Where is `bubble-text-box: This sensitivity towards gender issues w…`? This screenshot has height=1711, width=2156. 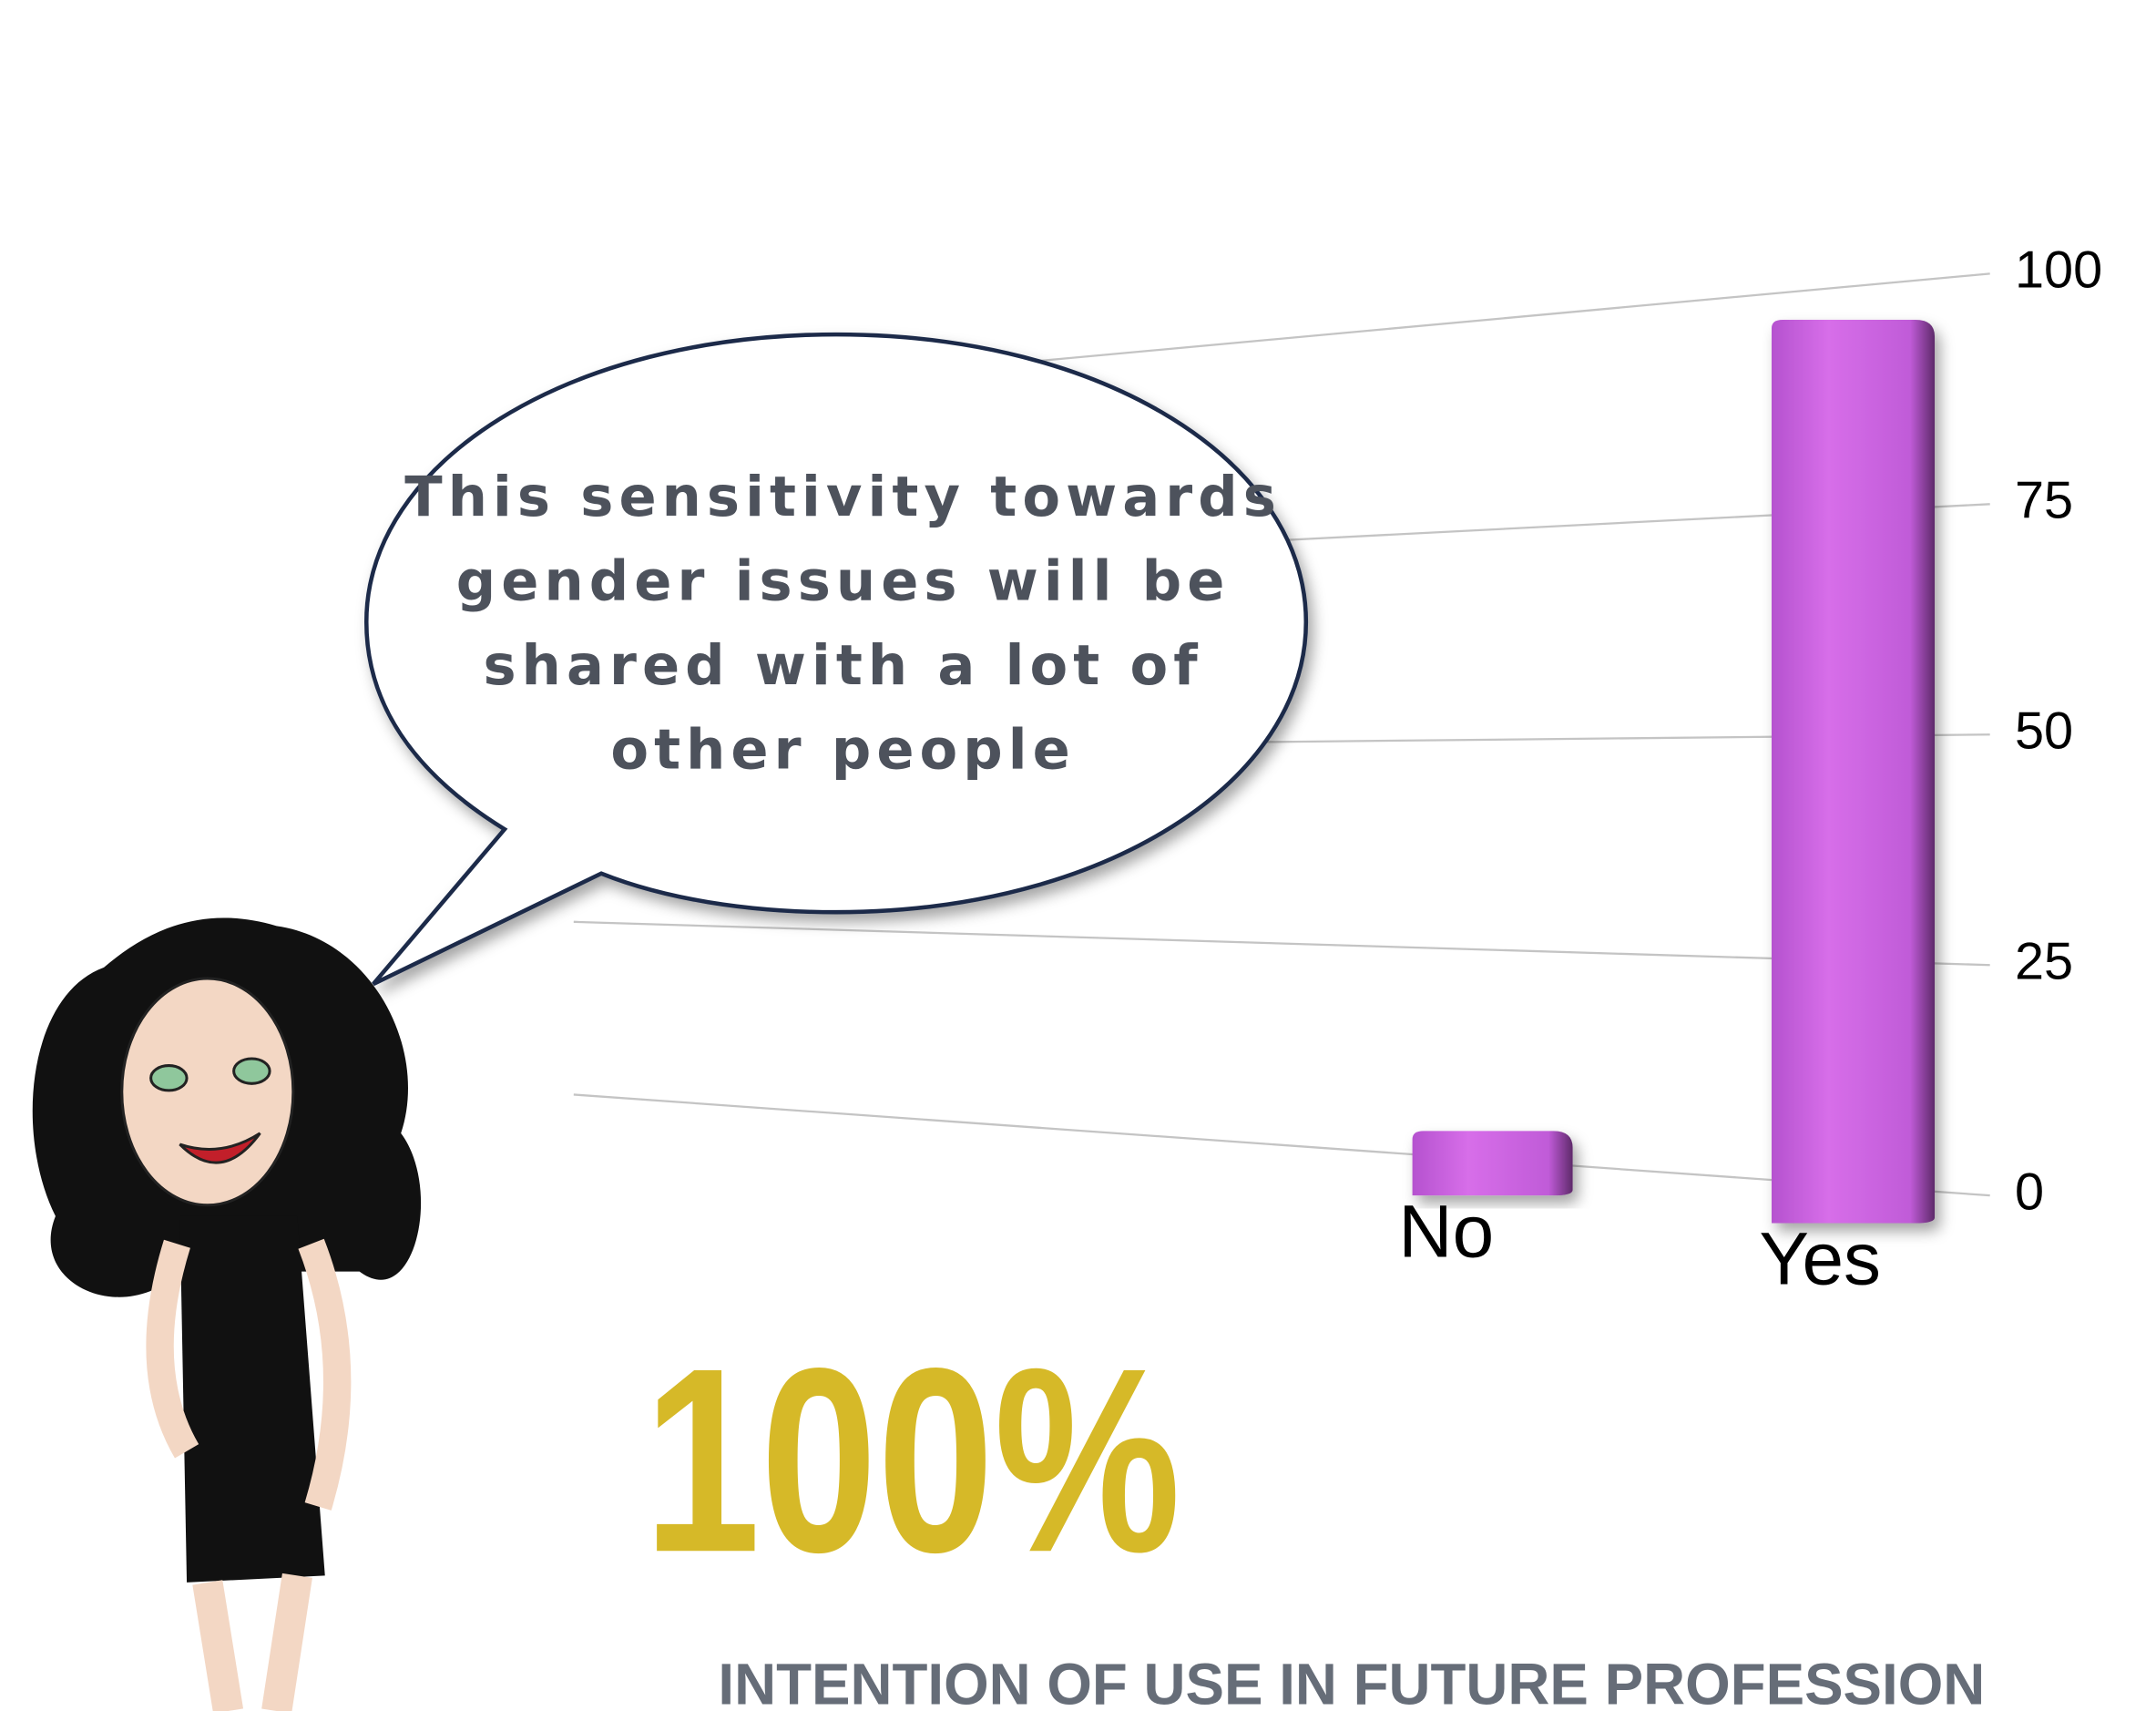
bubble-text-box: This sensitivity towards gender issues w… is located at coordinates (843, 624).